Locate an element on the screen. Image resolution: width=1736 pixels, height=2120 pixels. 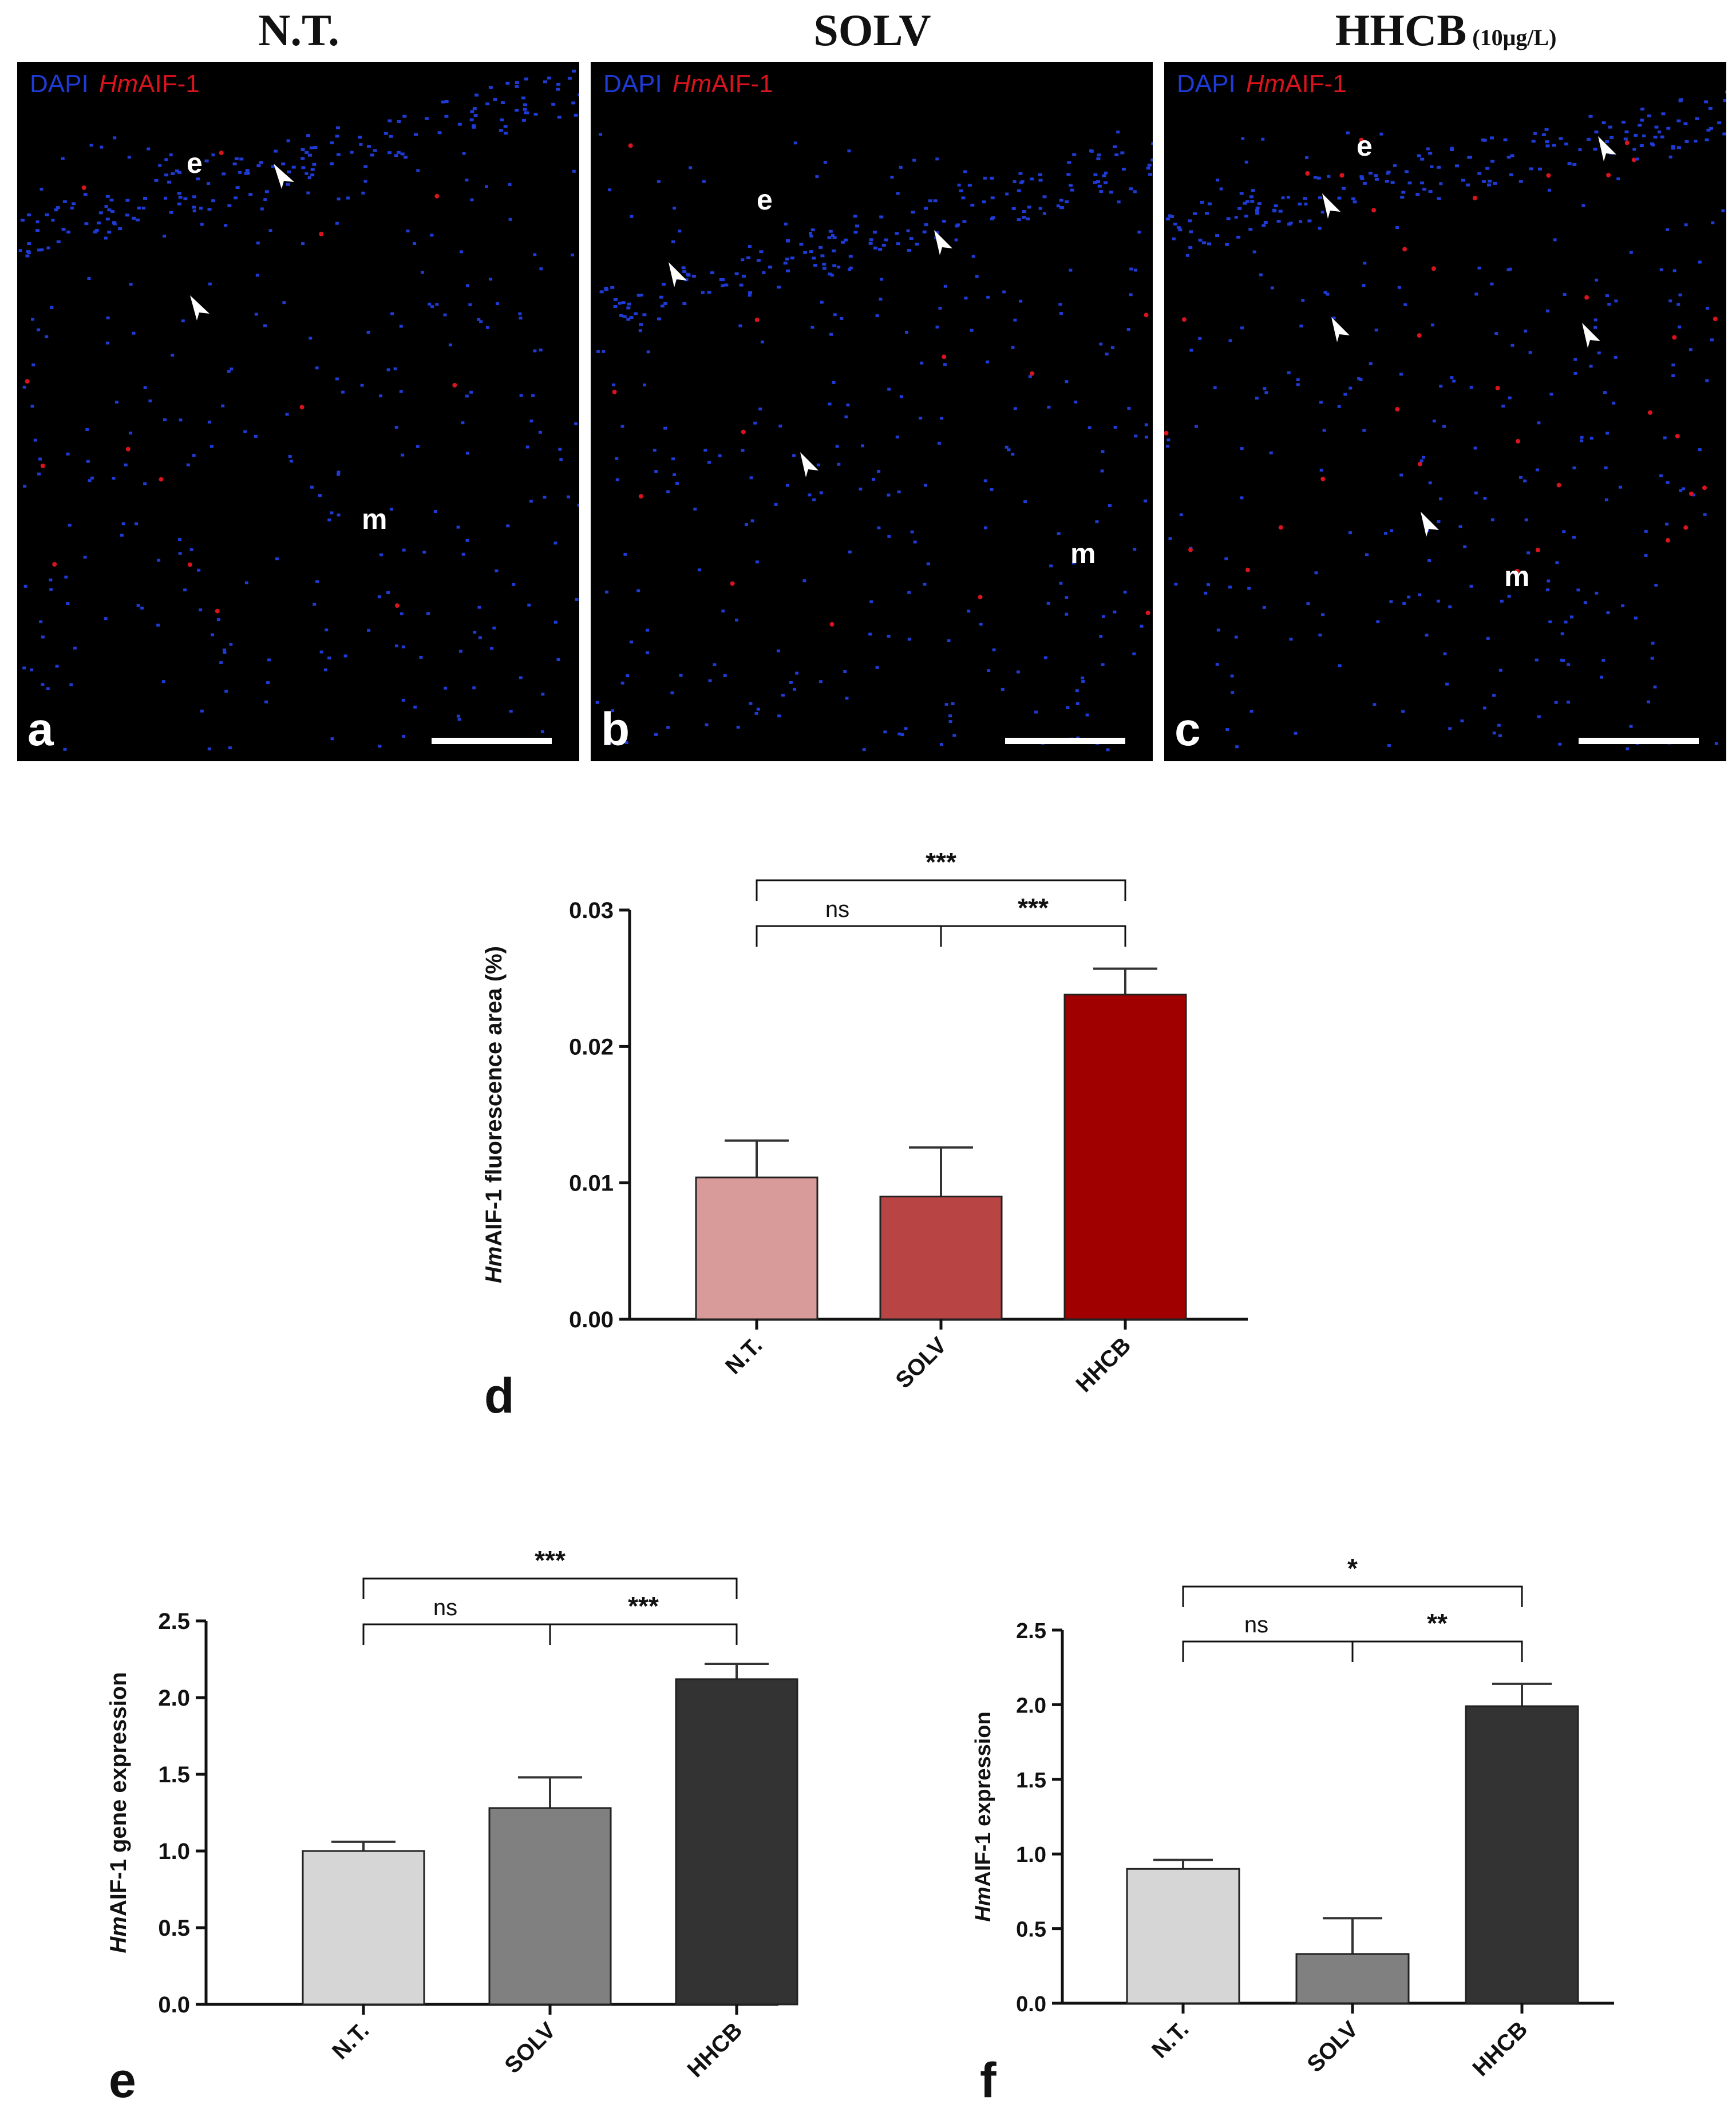
arrowhead-layer is located at coordinates (242, 243).